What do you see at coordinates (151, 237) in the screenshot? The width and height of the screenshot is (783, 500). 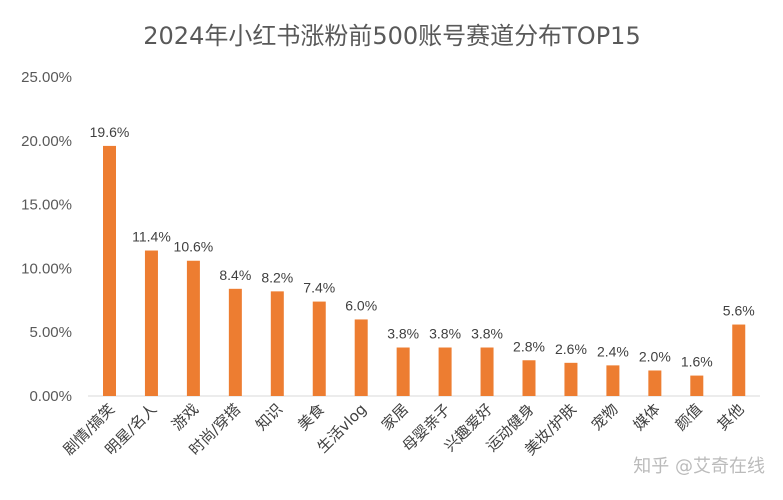 I see `data-label: 11.4%` at bounding box center [151, 237].